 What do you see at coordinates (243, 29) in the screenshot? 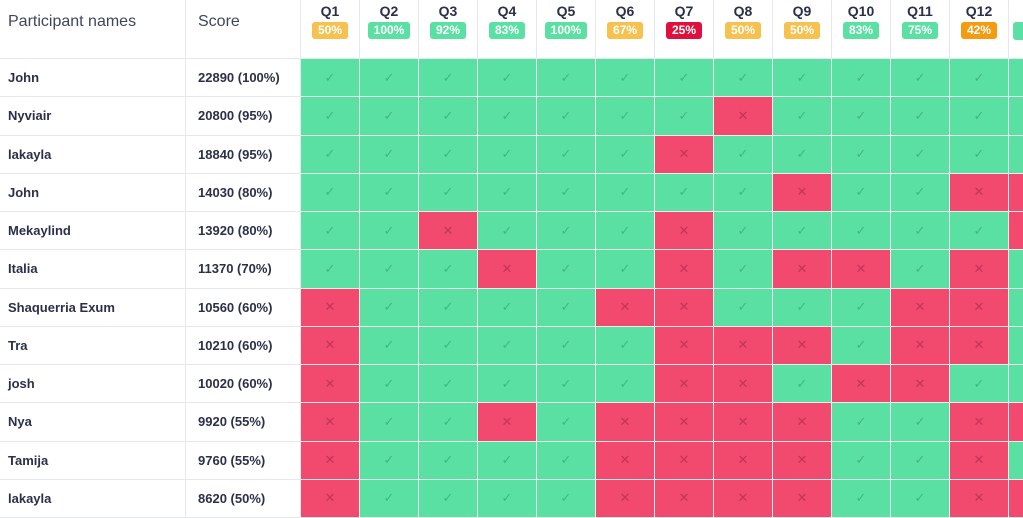
I see `score-header: Score` at bounding box center [243, 29].